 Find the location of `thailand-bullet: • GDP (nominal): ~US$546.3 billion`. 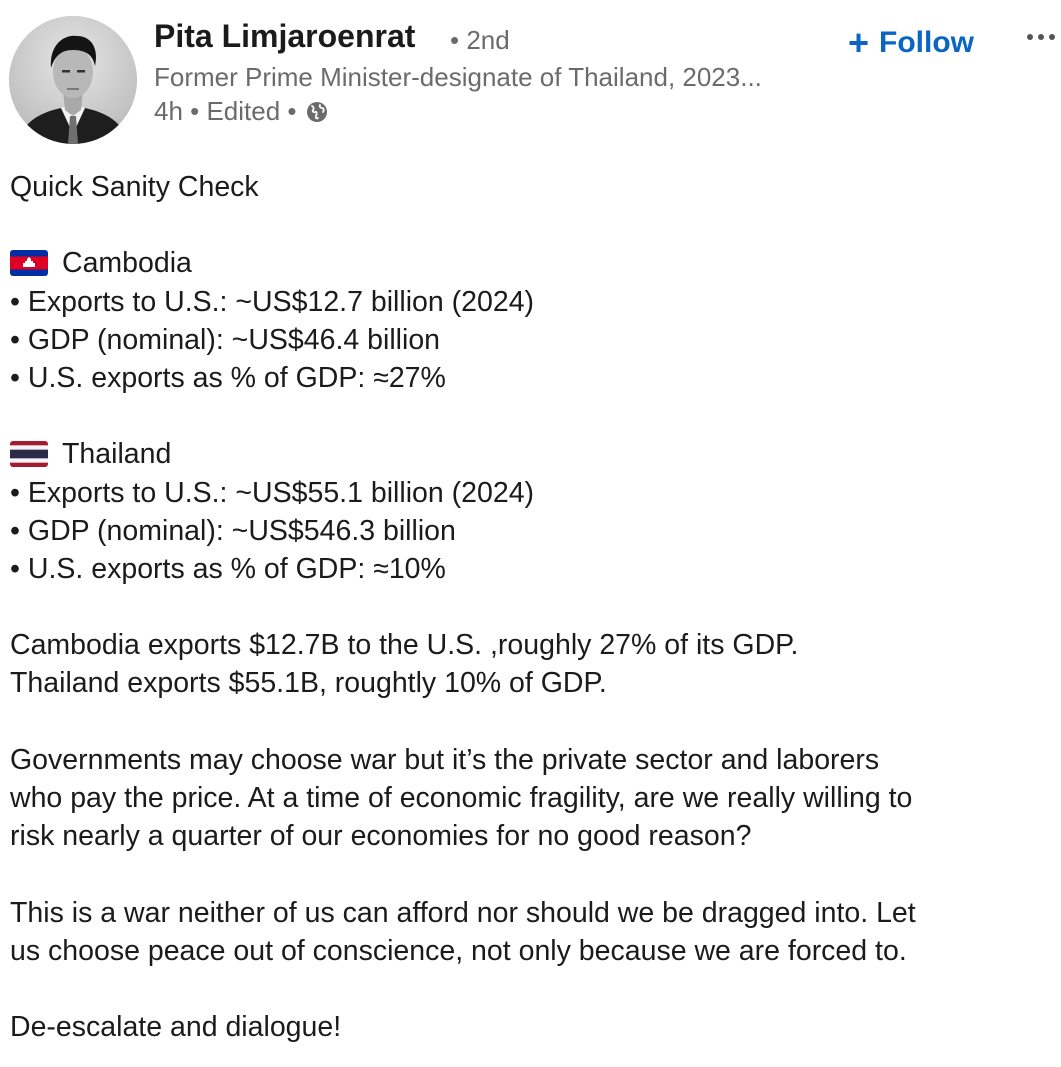

thailand-bullet: • GDP (nominal): ~US$546.3 billion is located at coordinates (233, 530).